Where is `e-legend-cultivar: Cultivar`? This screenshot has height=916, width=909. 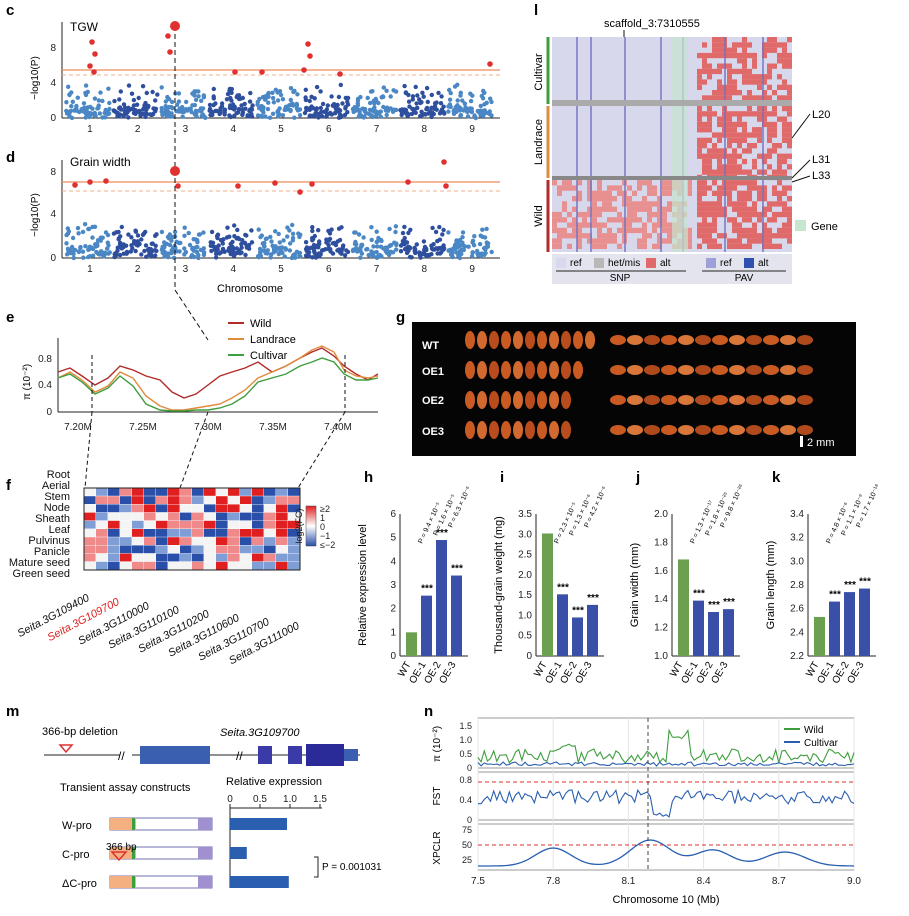 e-legend-cultivar: Cultivar is located at coordinates (269, 356).